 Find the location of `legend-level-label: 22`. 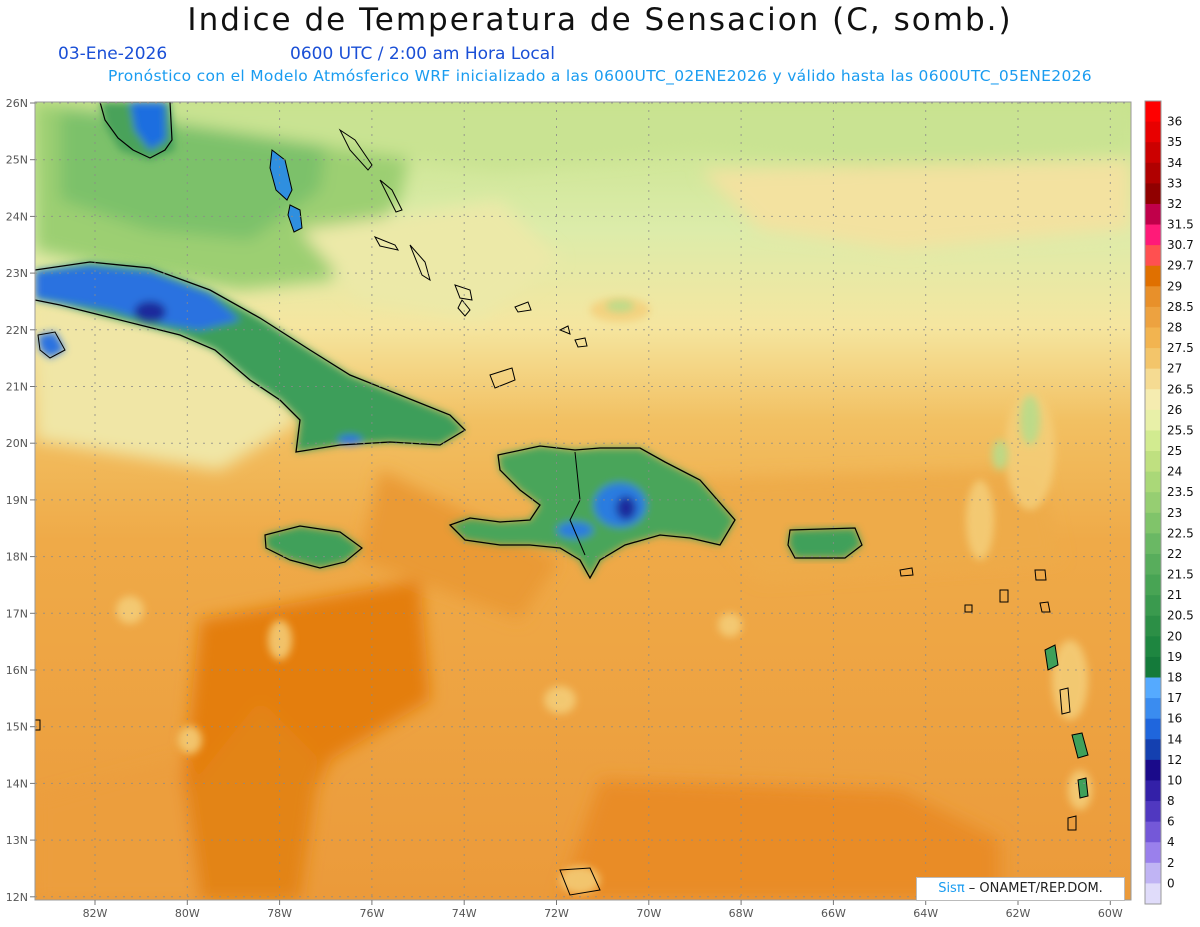

legend-level-label: 22 is located at coordinates (1174, 554).